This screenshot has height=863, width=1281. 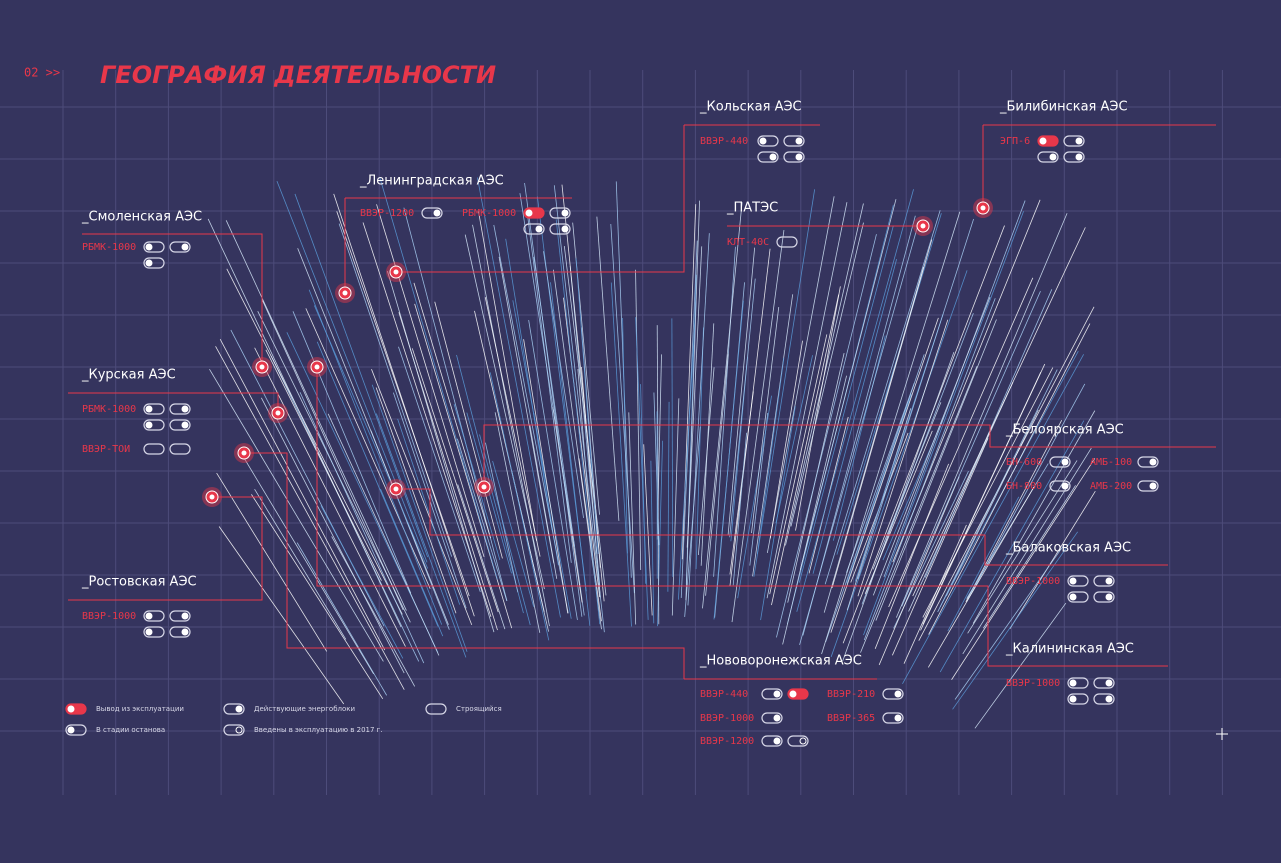 I want to click on plant-name: _Нововоронежская АЭС, so click(x=780, y=661).